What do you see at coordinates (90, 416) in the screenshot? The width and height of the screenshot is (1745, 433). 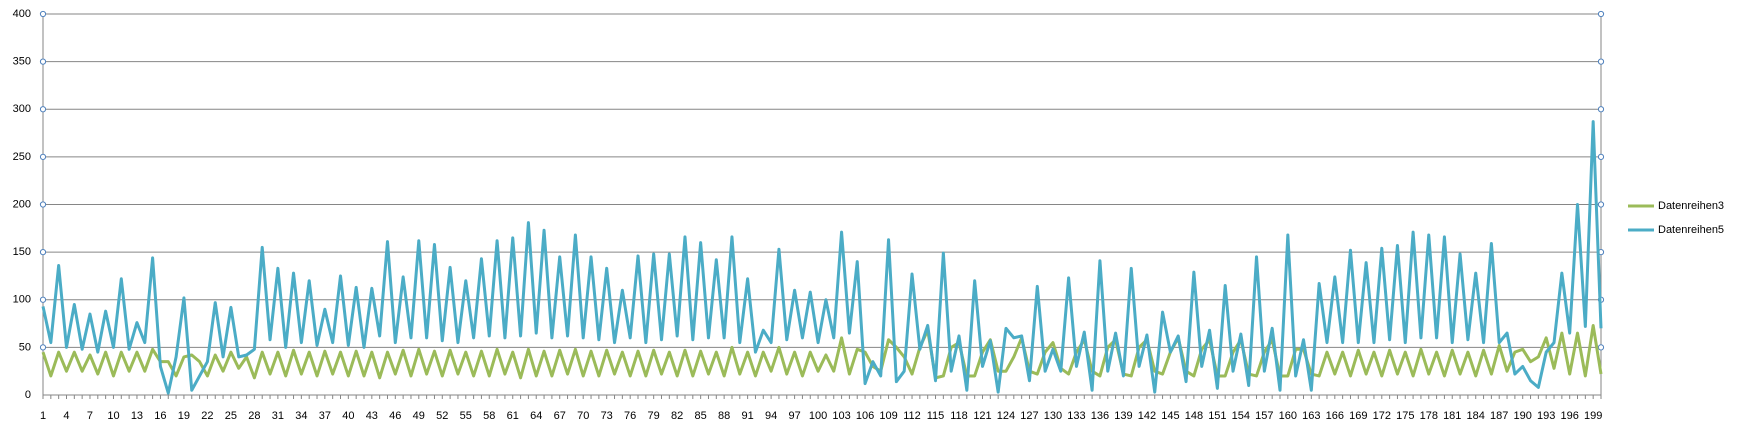 I see `x-tick-label: 7` at bounding box center [90, 416].